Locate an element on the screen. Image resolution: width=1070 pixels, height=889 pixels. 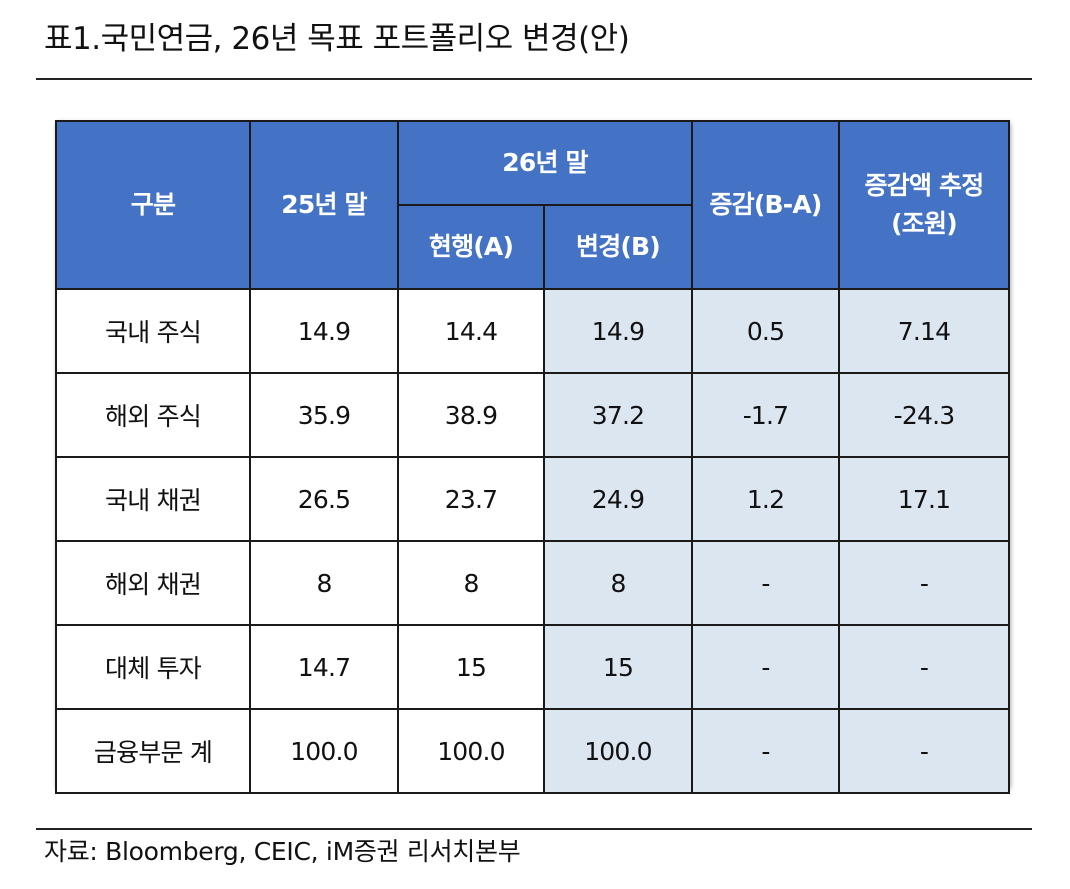
row-label: 해외 채권 is located at coordinates (153, 583).